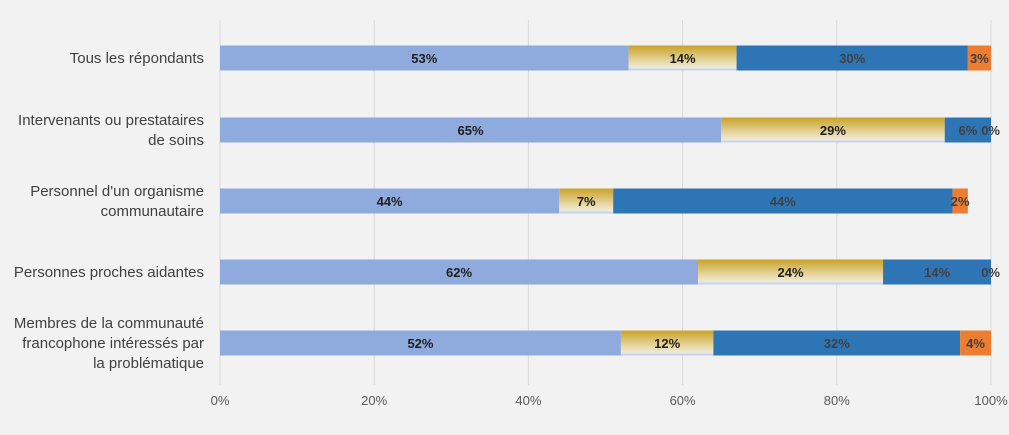  What do you see at coordinates (109, 272) in the screenshot?
I see `category-label: Personnes proches aidantes` at bounding box center [109, 272].